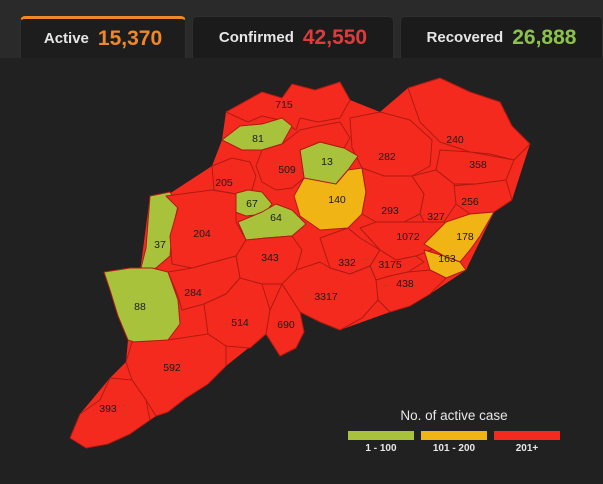 This screenshot has height=484, width=603. I want to click on district-case-count: 163, so click(447, 259).